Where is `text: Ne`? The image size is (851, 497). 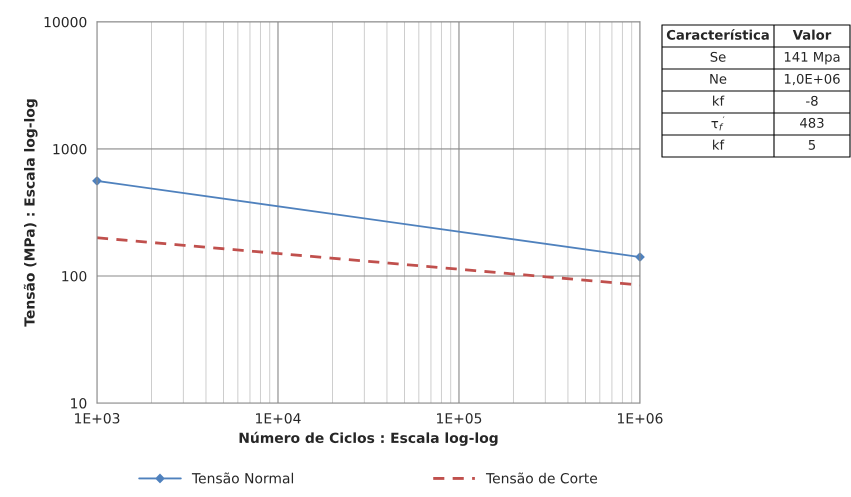
text: Ne is located at coordinates (718, 79).